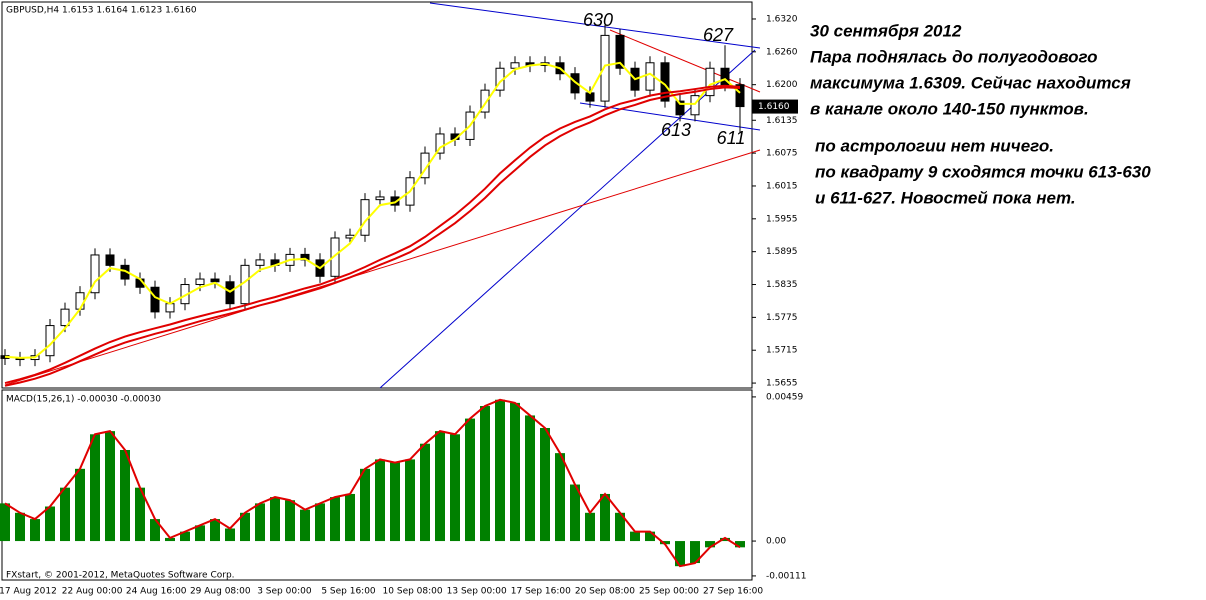 This screenshot has height=600, width=1206. I want to click on x-tick-label: 3 Sep 00:00, so click(284, 592).